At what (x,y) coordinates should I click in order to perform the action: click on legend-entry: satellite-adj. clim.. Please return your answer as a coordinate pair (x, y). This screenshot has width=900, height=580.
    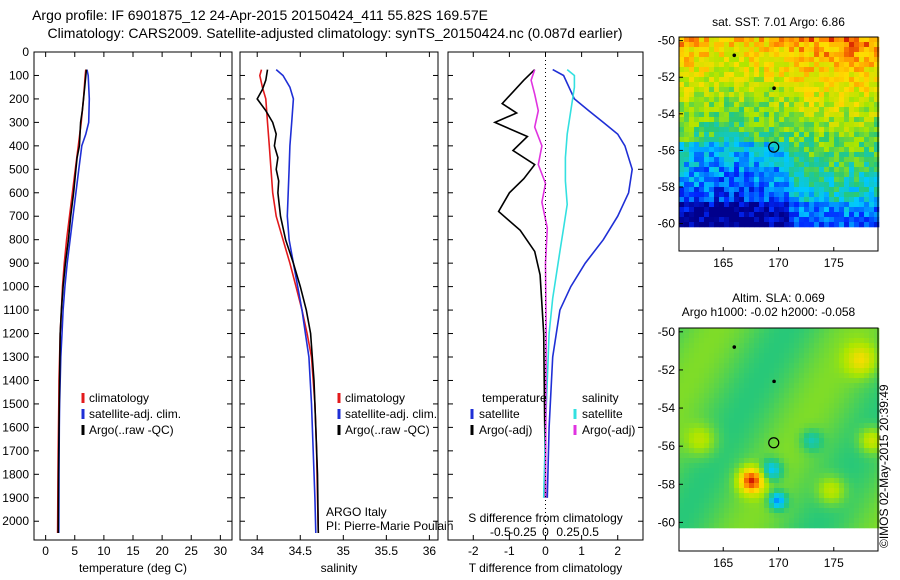
    Looking at the image, I should click on (391, 414).